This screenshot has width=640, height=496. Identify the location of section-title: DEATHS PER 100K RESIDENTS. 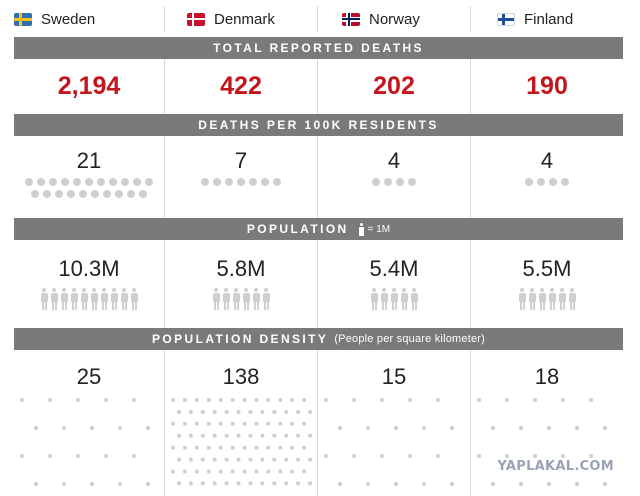
(318, 125).